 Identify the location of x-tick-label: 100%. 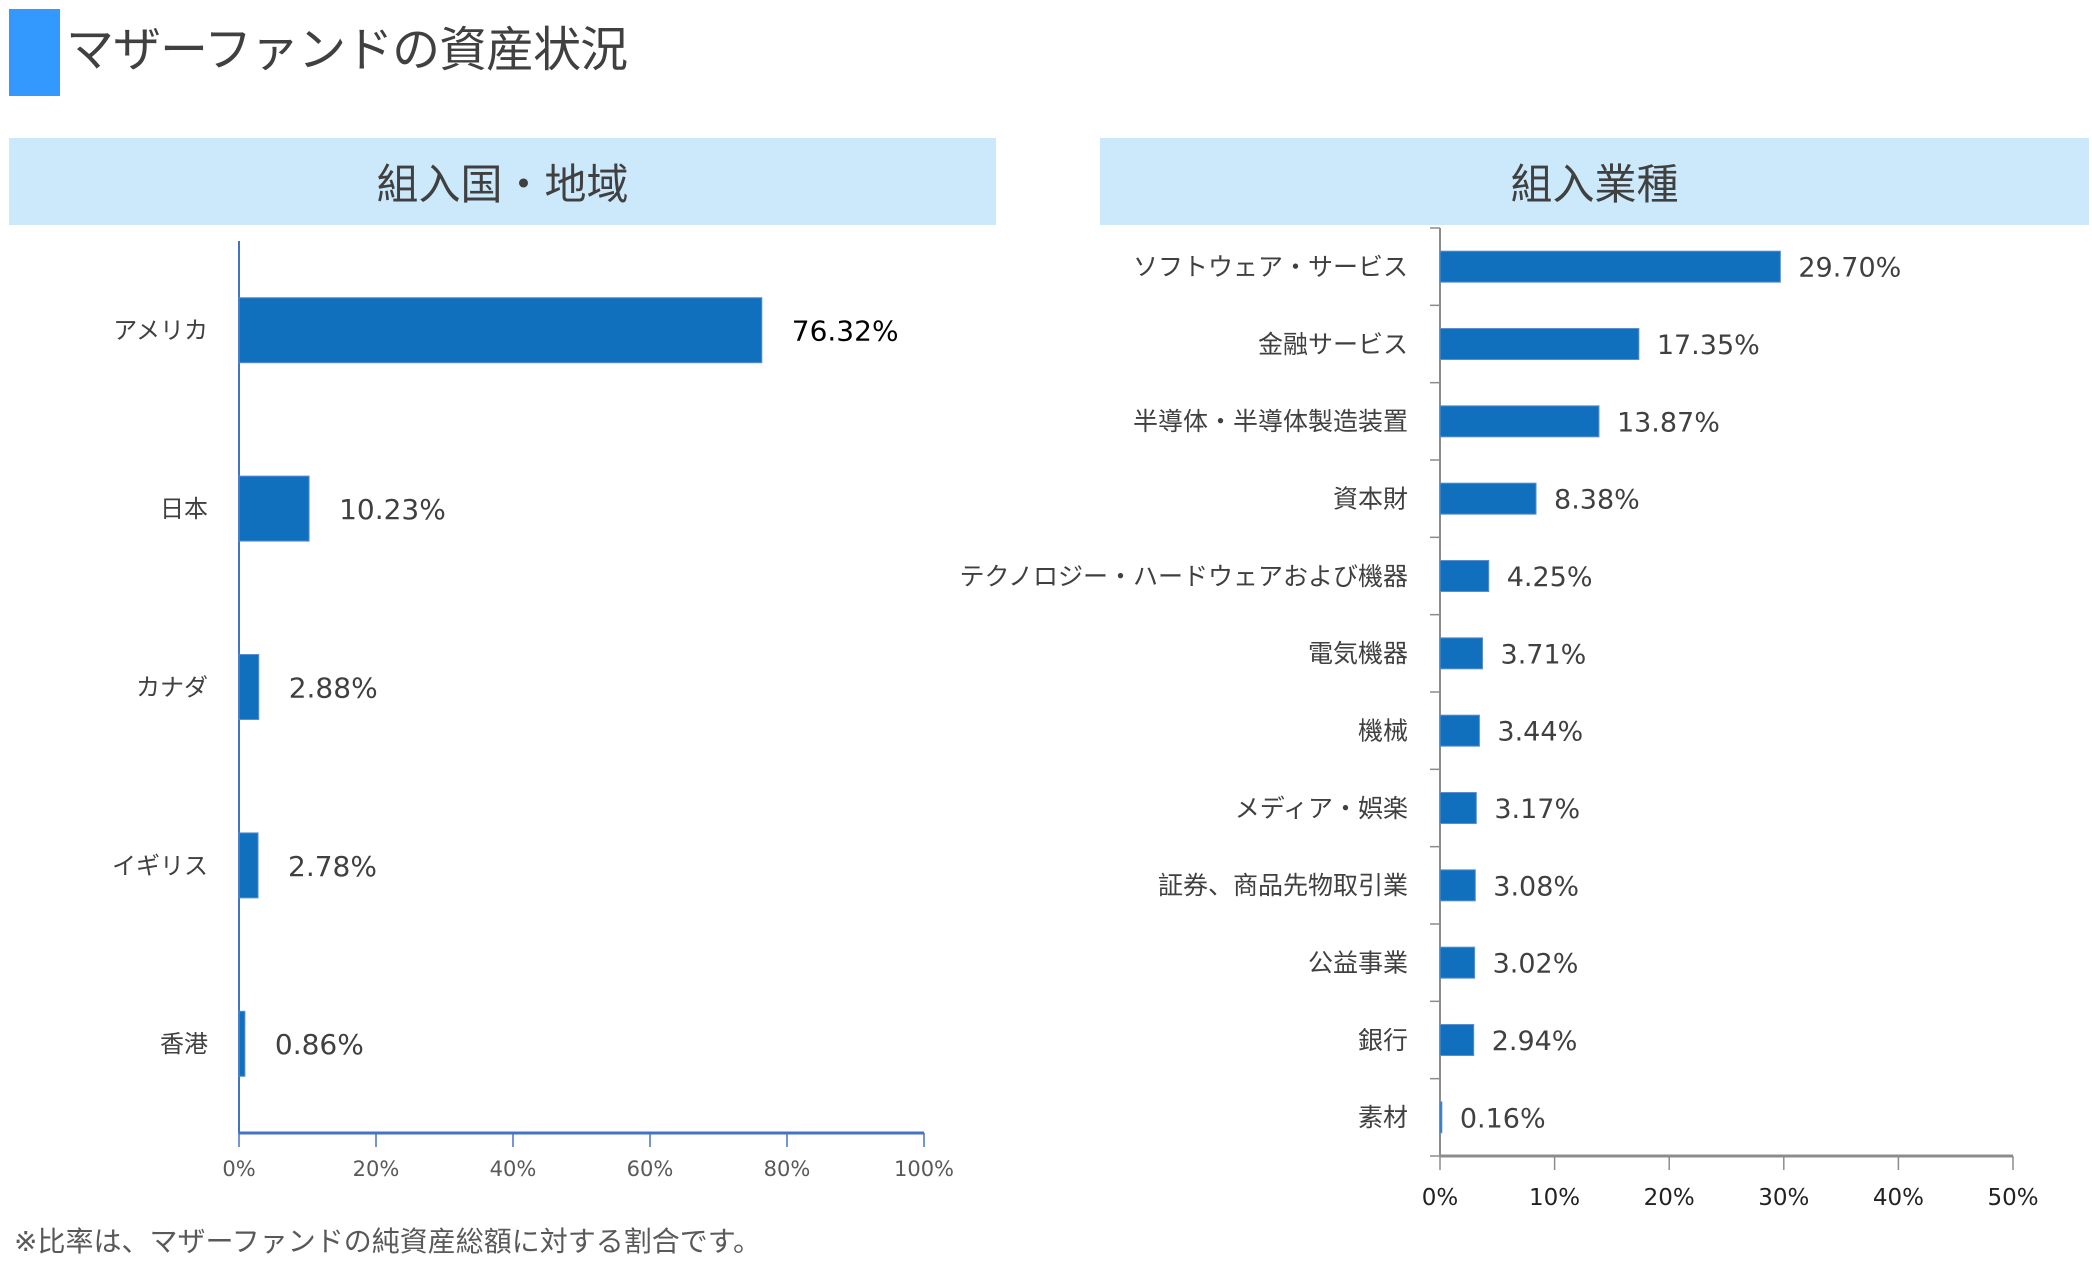
(924, 1169).